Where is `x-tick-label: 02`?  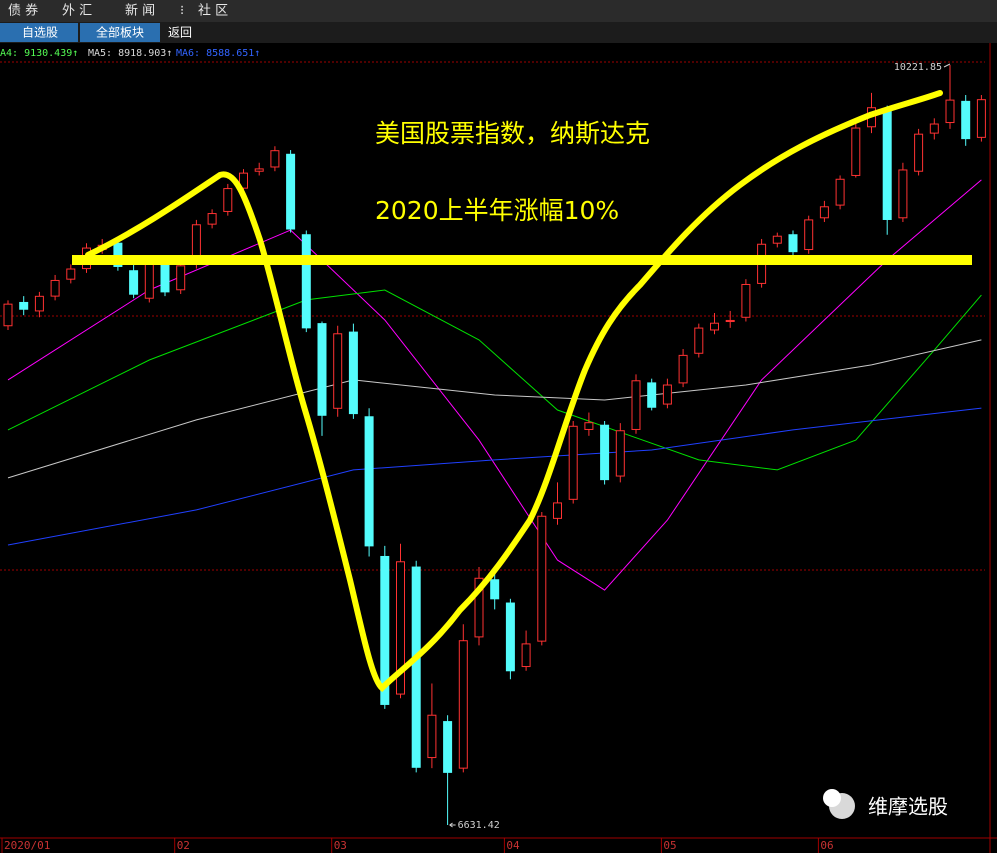
x-tick-label: 02 is located at coordinates (183, 845).